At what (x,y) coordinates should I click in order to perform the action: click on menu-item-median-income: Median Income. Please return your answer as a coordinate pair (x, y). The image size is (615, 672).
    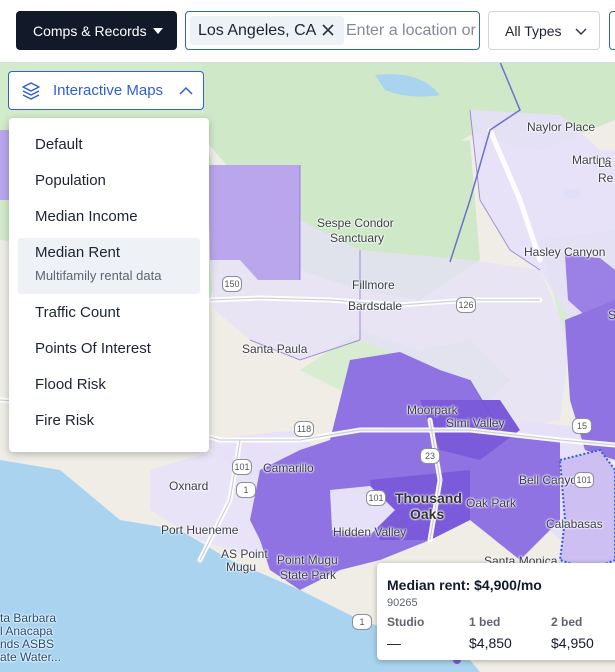
    Looking at the image, I should click on (109, 216).